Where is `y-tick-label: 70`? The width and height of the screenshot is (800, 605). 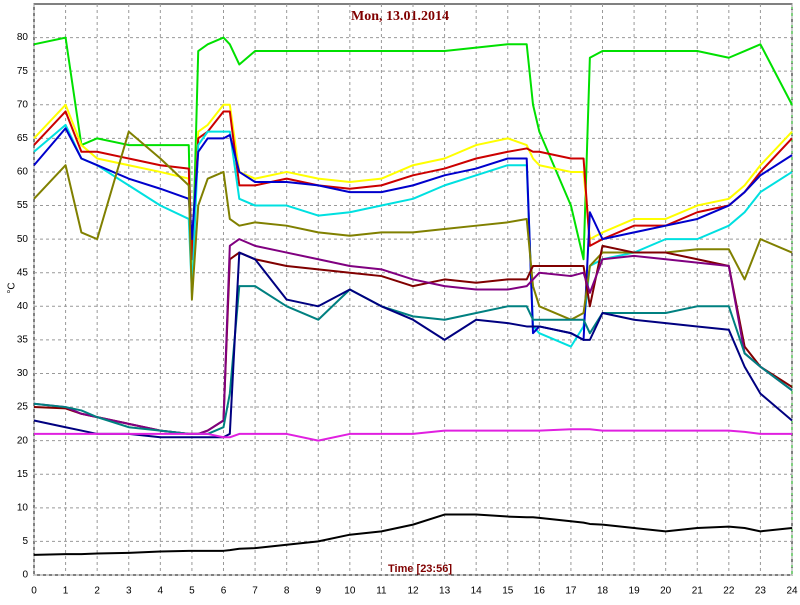 y-tick-label: 70 is located at coordinates (23, 104).